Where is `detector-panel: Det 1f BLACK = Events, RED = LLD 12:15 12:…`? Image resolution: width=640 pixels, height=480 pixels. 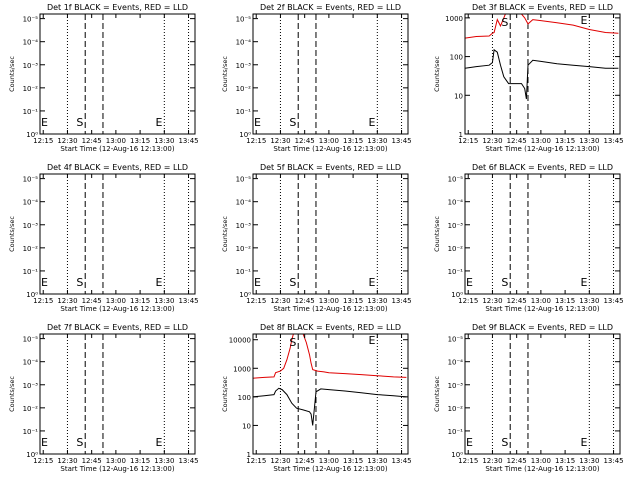 detector-panel: Det 1f BLACK = Events, RED = LLD 12:15 12:… is located at coordinates (103, 78).